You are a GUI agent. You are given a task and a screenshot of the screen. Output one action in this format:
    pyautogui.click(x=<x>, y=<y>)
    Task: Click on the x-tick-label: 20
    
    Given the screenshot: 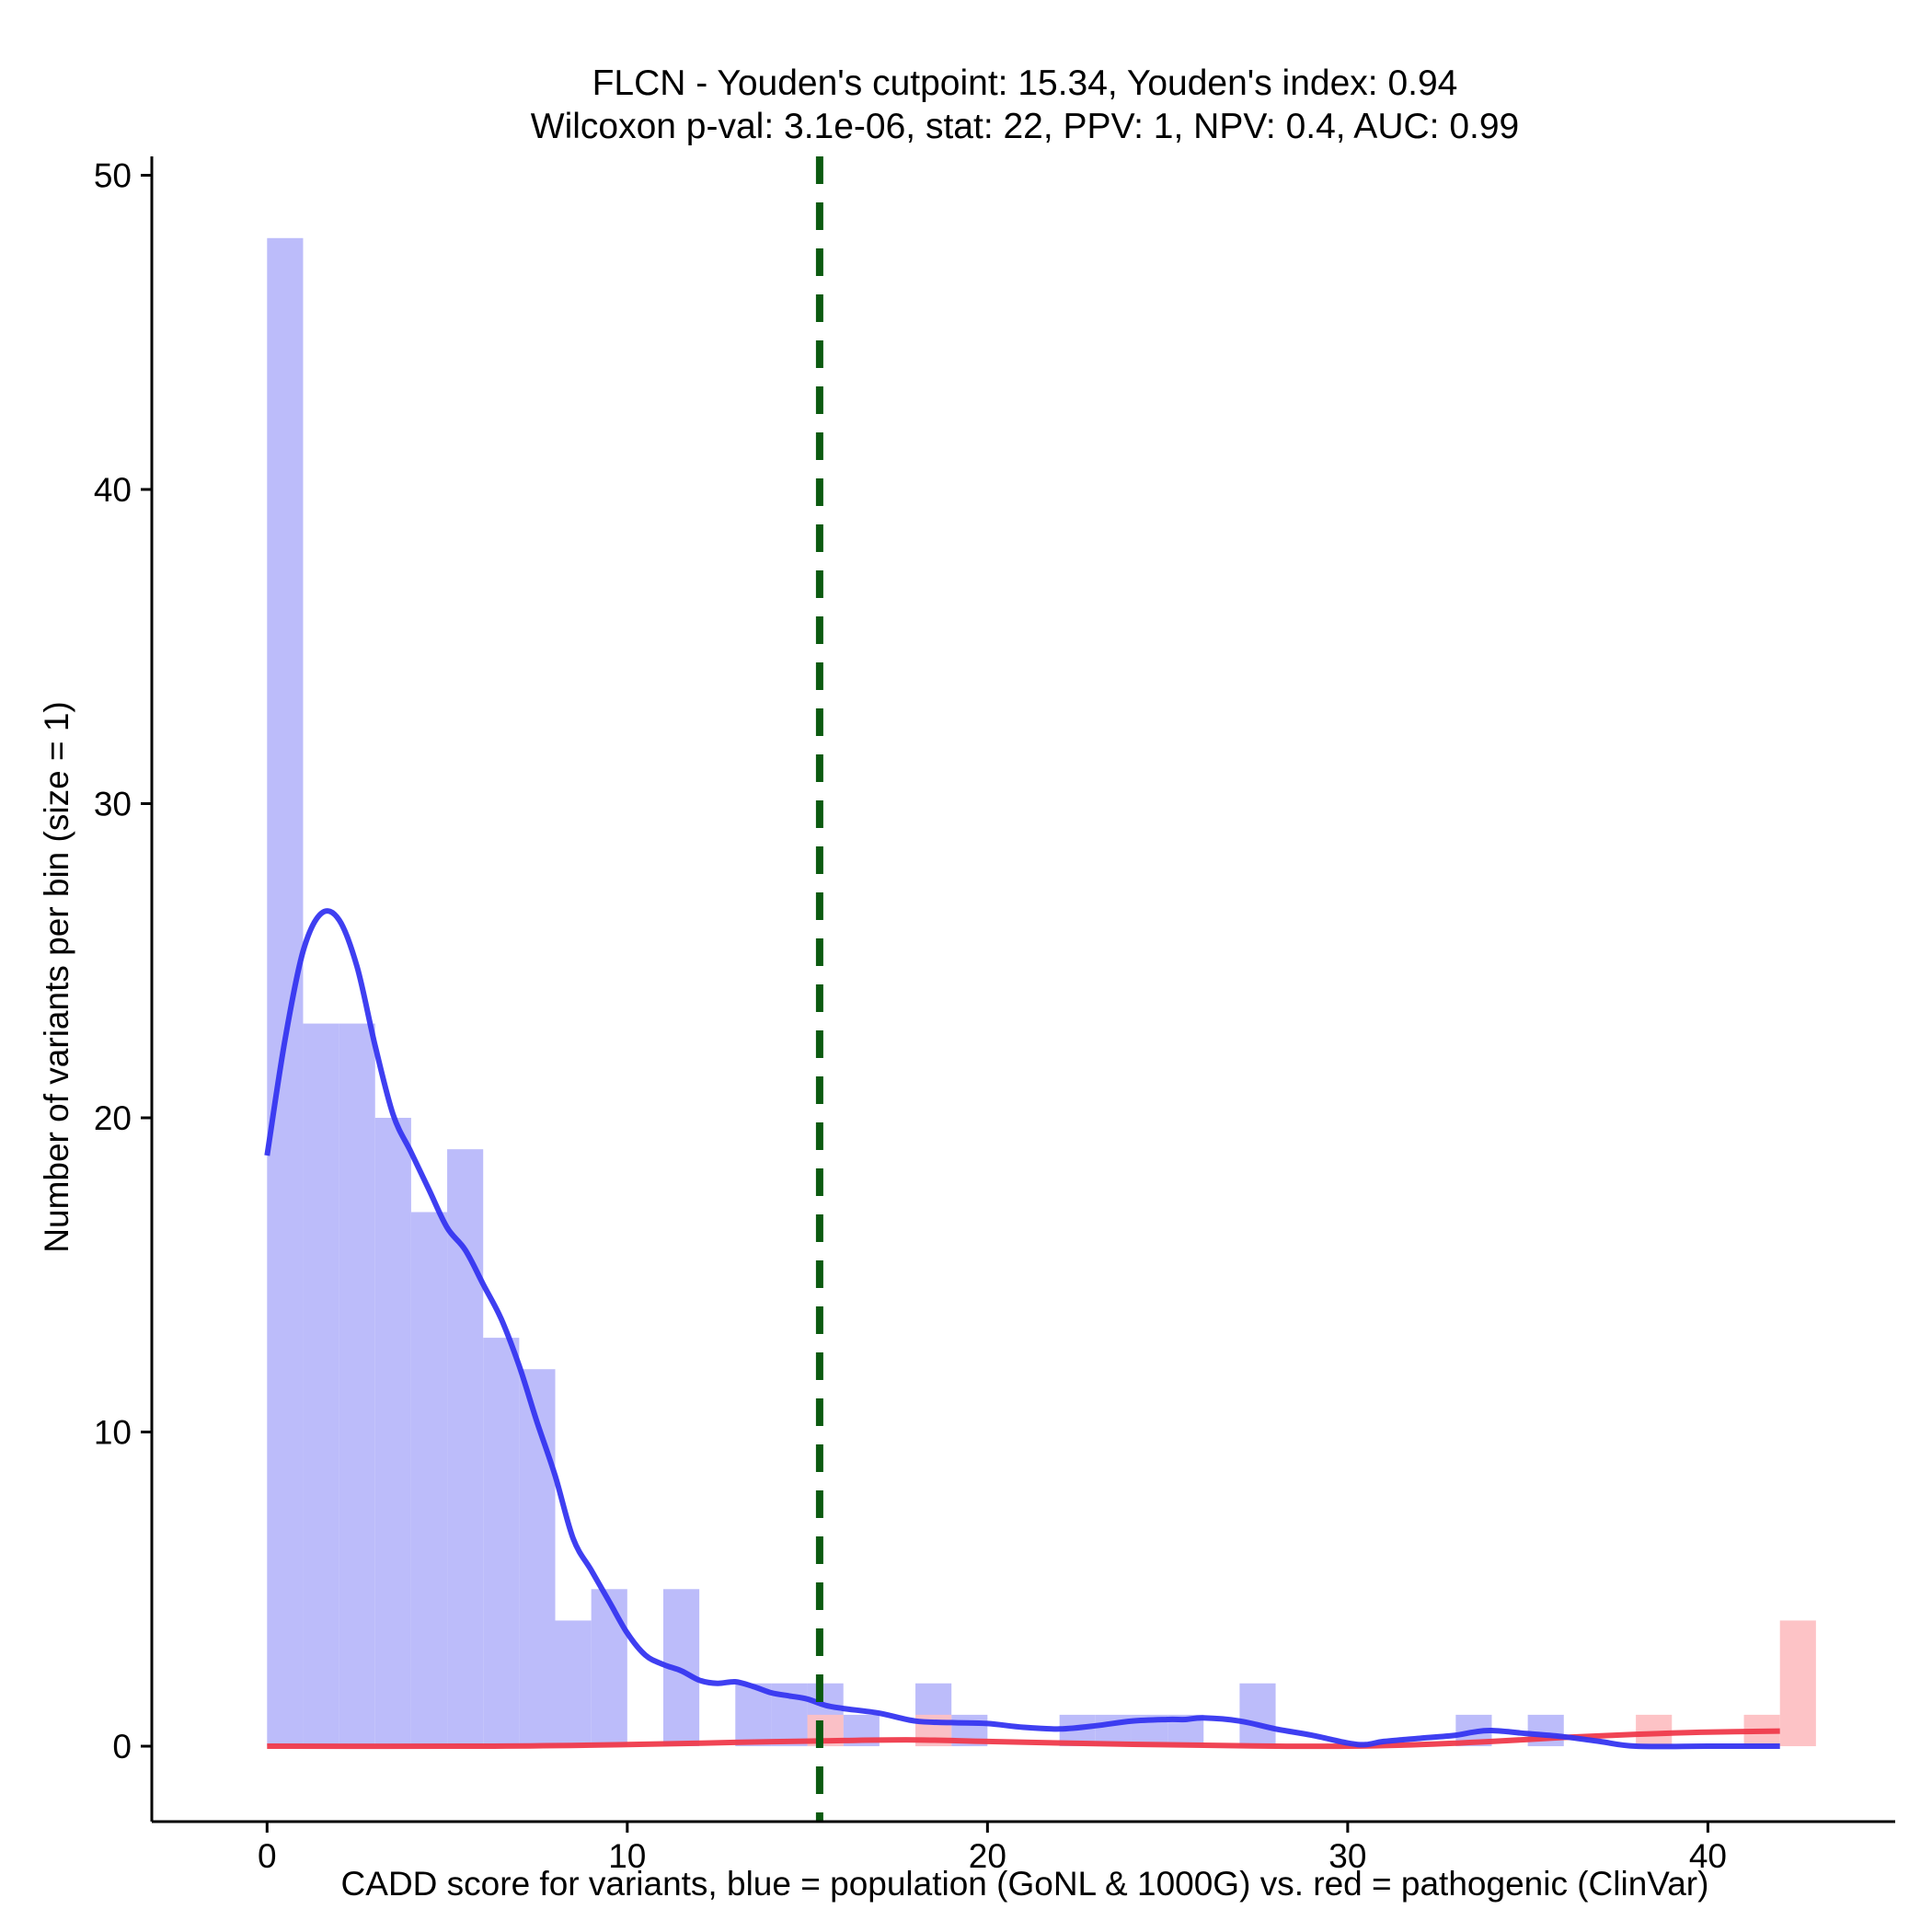 What is the action you would take?
    pyautogui.click(x=987, y=1856)
    